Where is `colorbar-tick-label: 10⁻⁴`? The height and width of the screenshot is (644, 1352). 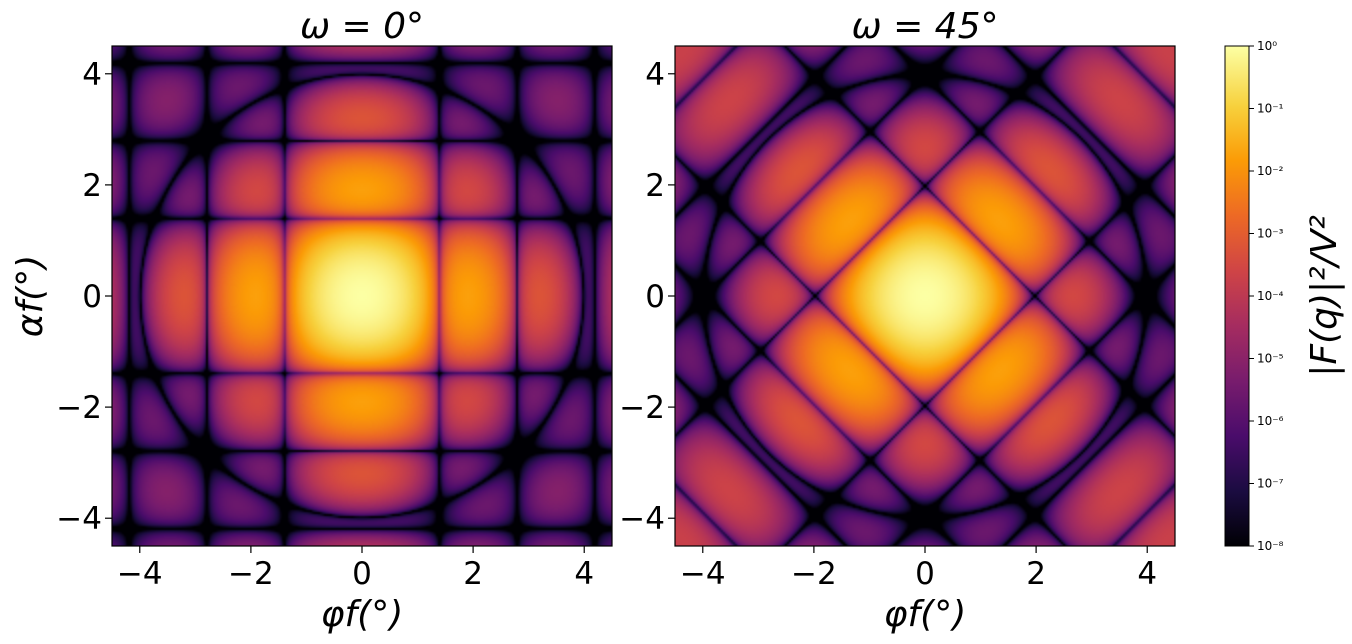 colorbar-tick-label: 10⁻⁴ is located at coordinates (1270, 296).